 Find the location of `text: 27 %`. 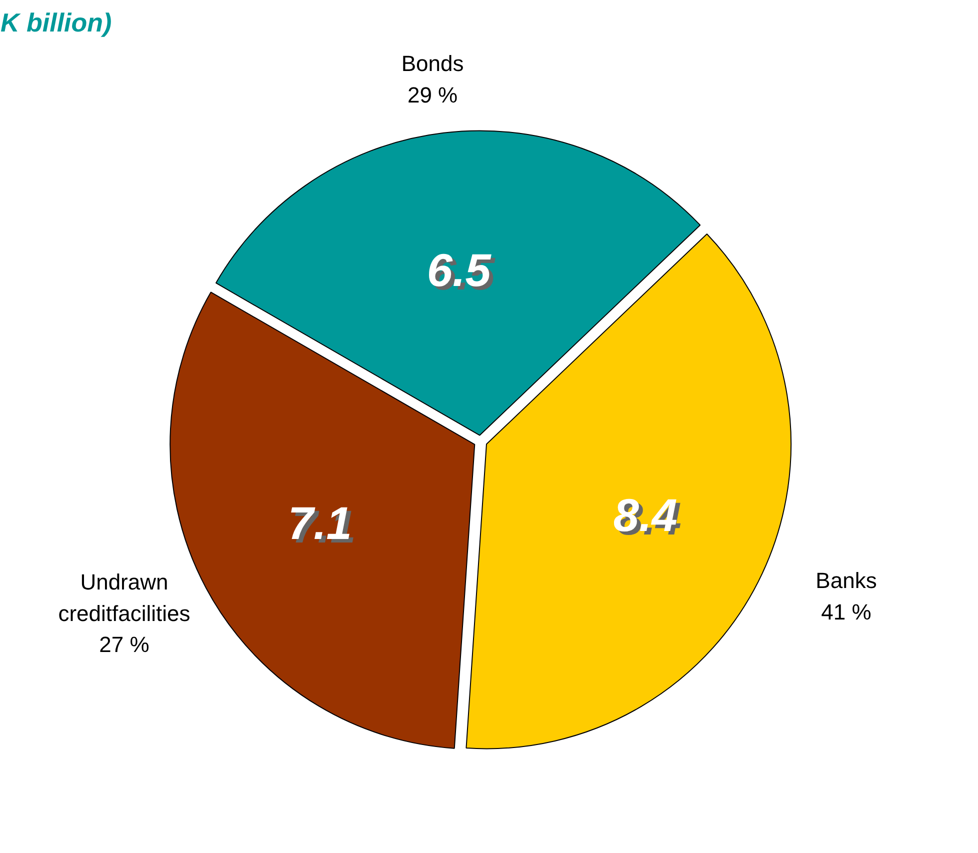

text: 27 % is located at coordinates (124, 645).